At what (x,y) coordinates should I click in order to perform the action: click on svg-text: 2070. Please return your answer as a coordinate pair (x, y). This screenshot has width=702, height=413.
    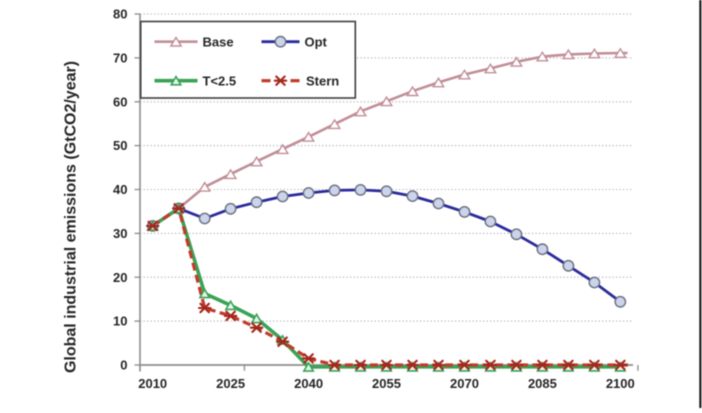
    Looking at the image, I should click on (464, 383).